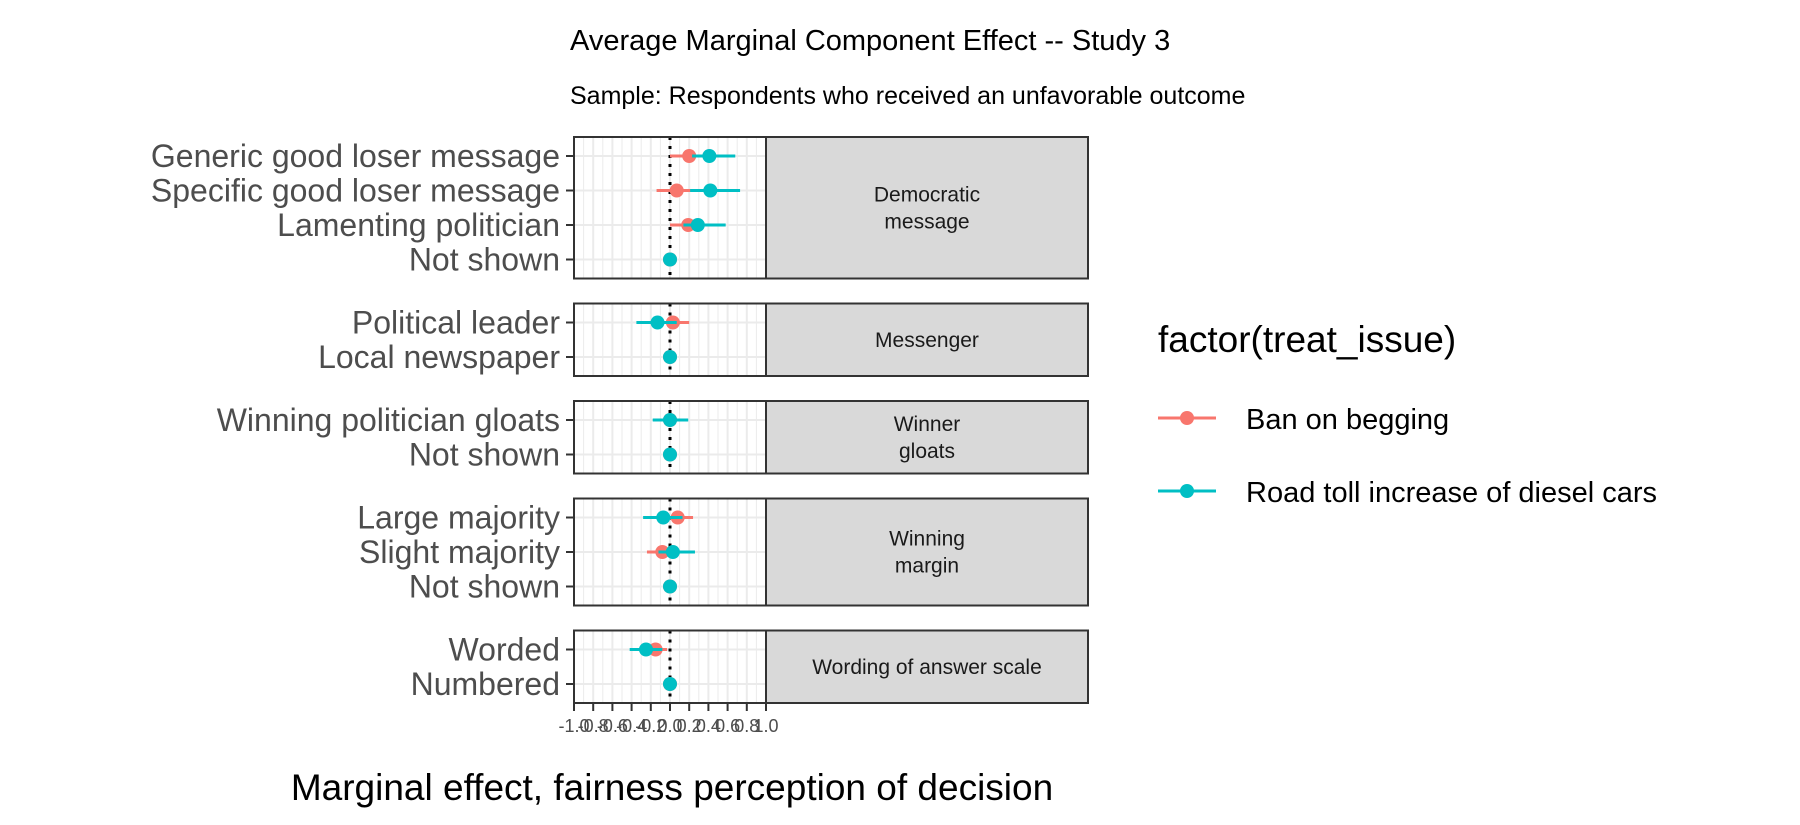  What do you see at coordinates (1307, 339) in the screenshot?
I see `legend-title: factor(treat_issue)` at bounding box center [1307, 339].